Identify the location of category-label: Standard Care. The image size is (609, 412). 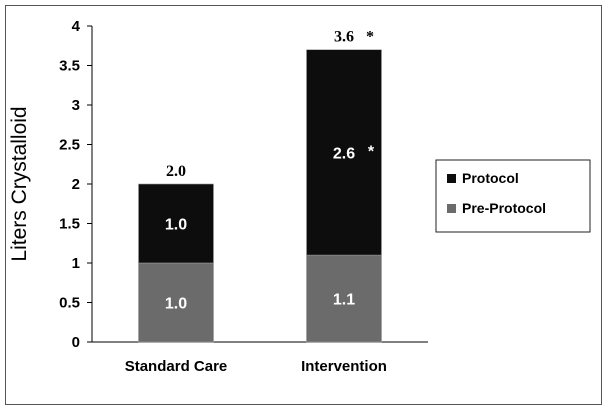
(176, 366).